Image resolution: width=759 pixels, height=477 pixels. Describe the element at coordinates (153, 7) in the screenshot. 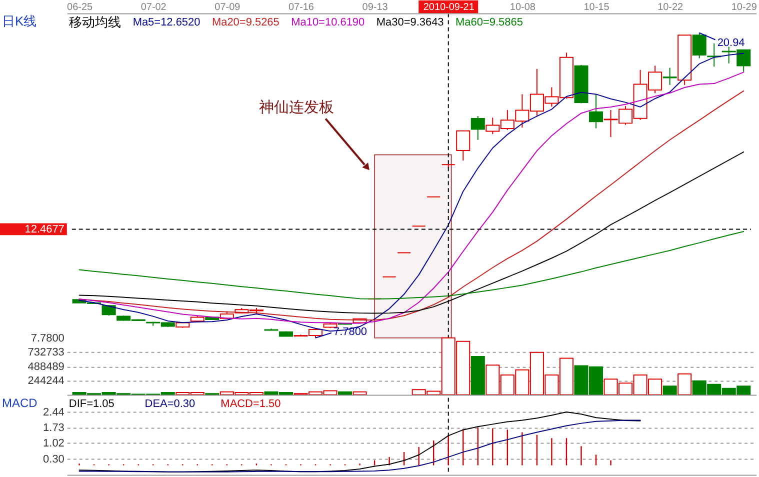

I see `x-tick-label: 07-02` at that location.